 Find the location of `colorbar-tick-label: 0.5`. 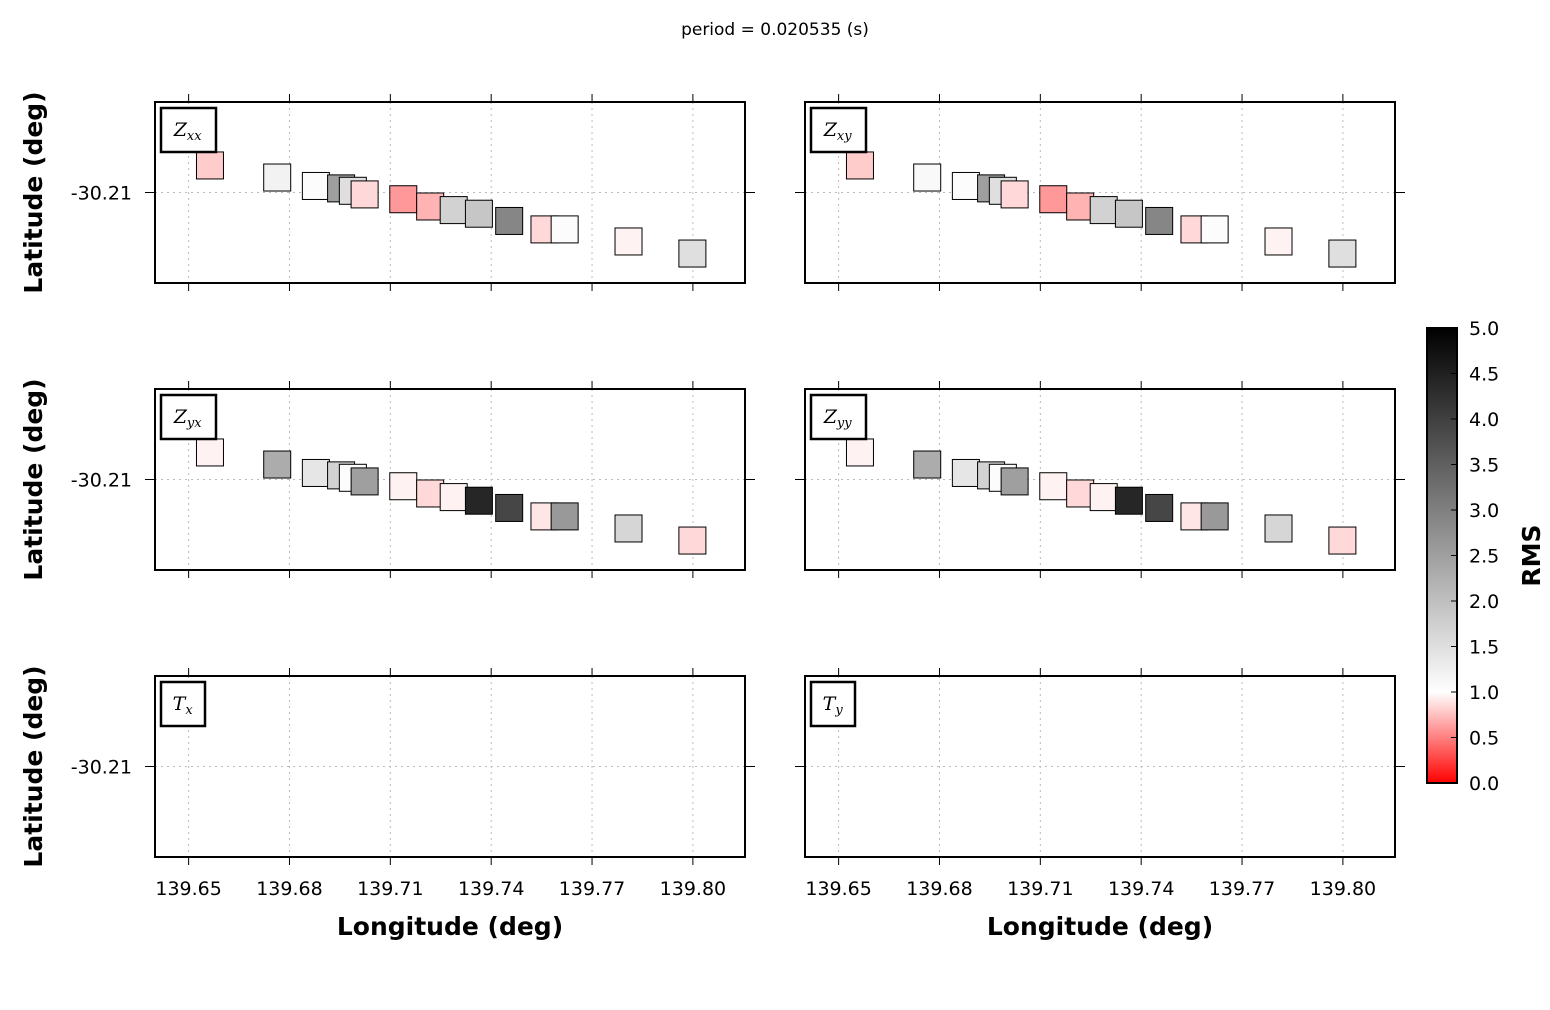

colorbar-tick-label: 0.5 is located at coordinates (1484, 739).